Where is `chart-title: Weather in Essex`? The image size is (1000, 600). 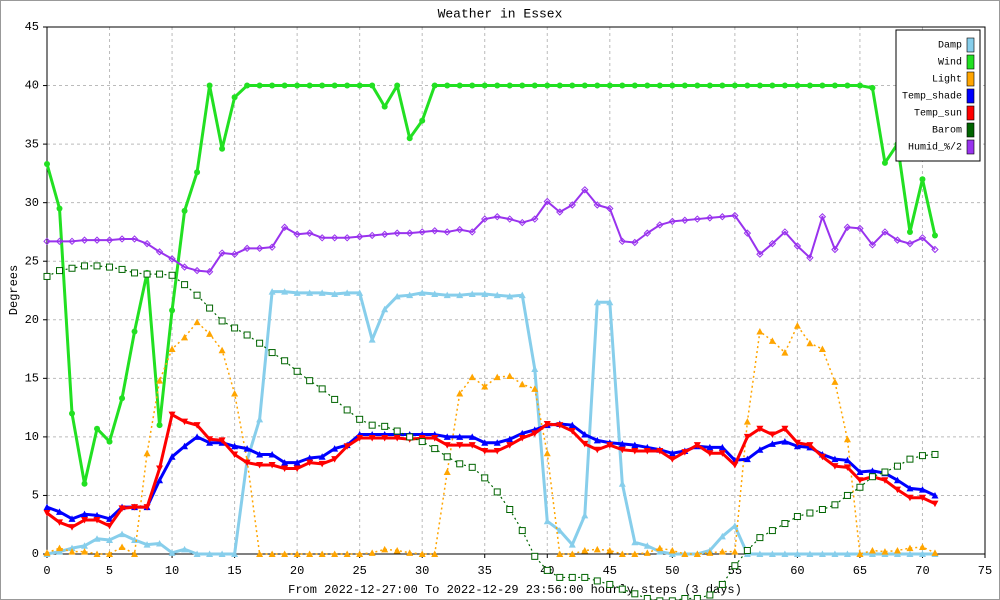 chart-title: Weather in Essex is located at coordinates (500, 13).